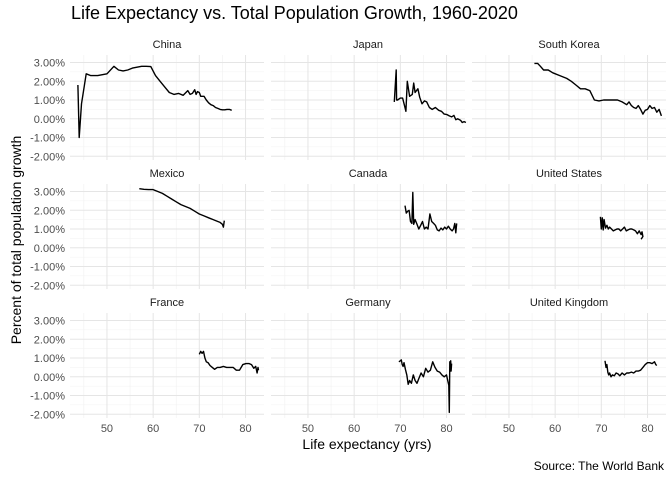 This screenshot has width=672, height=480. I want to click on chart-caption: Source: The World Bank, so click(598, 466).